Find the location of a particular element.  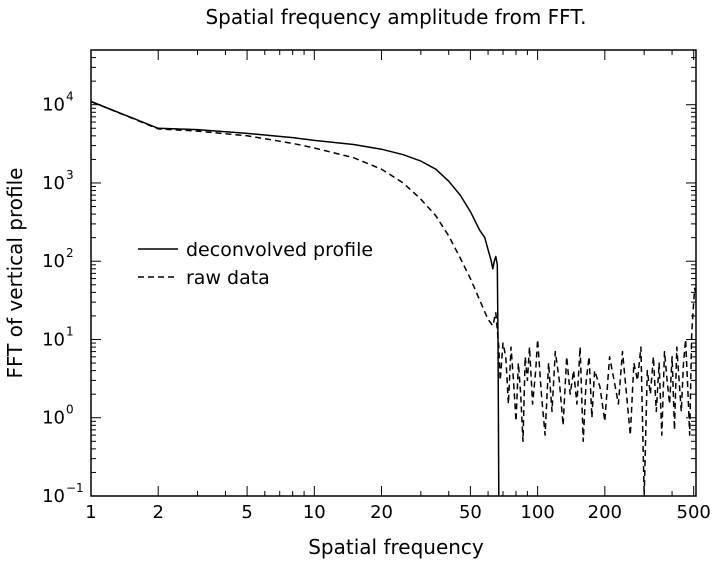

x-axis-label: Spatial frequency is located at coordinates (396, 547).